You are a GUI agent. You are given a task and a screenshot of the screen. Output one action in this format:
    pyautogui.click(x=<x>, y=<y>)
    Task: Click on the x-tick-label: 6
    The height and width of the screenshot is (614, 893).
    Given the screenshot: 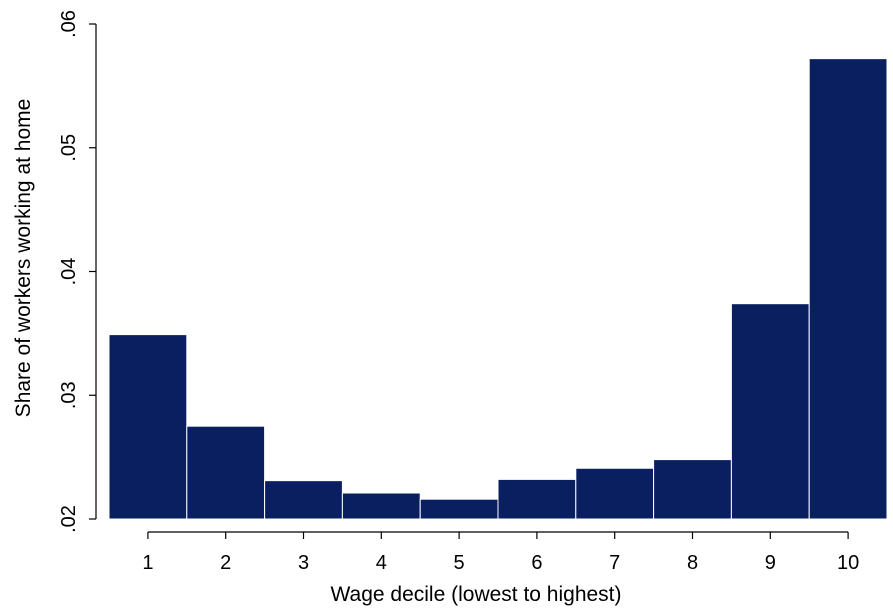 What is the action you would take?
    pyautogui.click(x=536, y=563)
    